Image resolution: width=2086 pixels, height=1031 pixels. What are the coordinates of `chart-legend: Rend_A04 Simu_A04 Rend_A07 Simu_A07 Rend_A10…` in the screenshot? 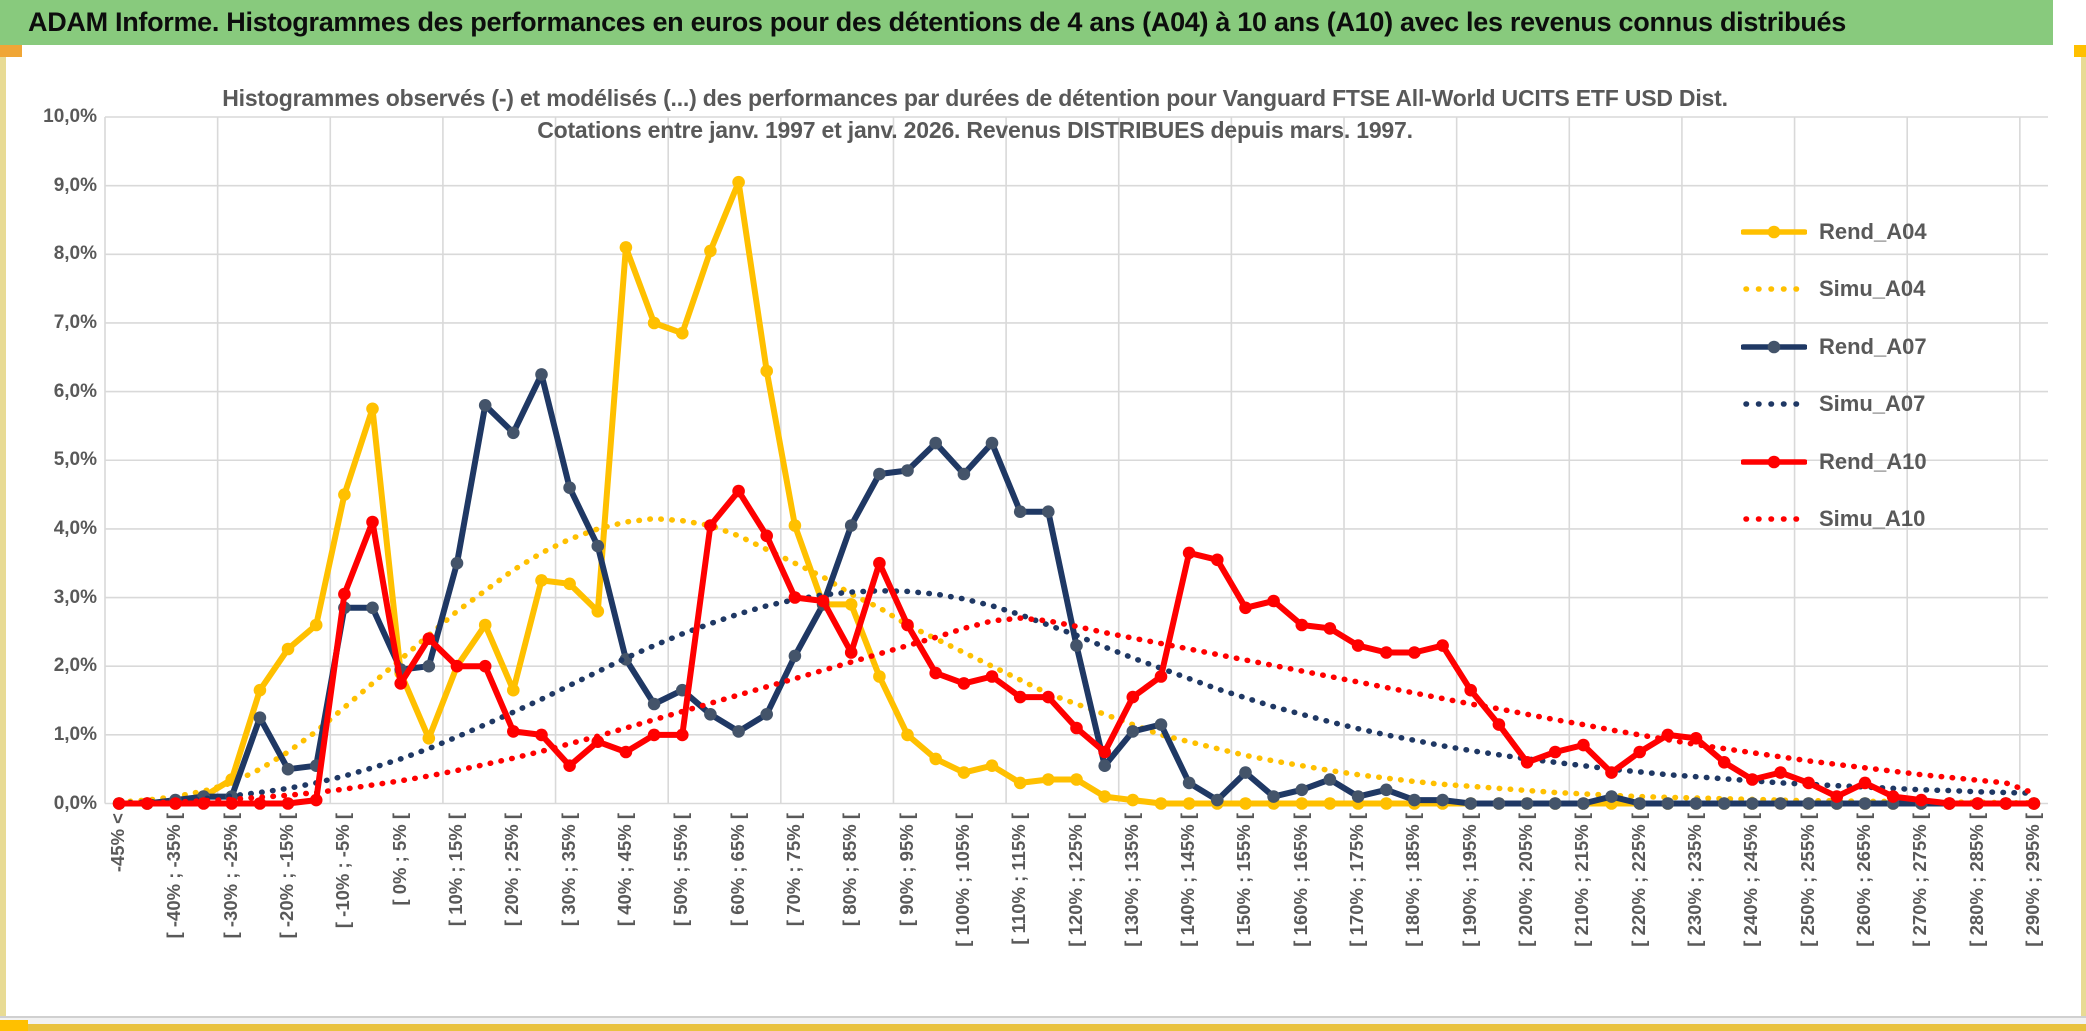 It's located at (1834, 375).